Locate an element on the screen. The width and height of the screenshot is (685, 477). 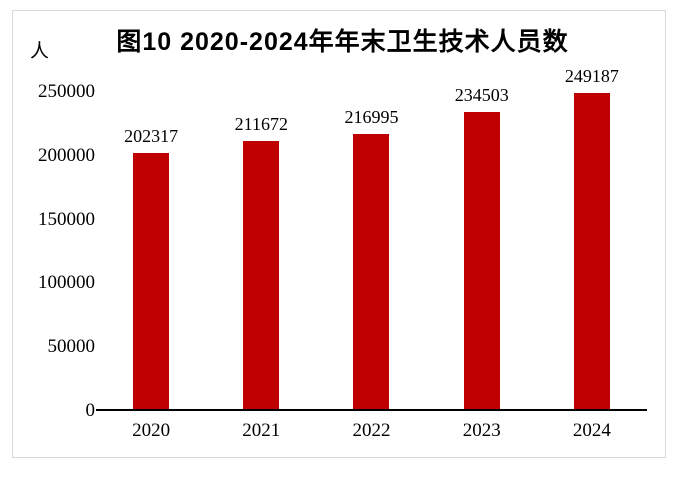
y-tick-label: 200000 is located at coordinates (66, 155).